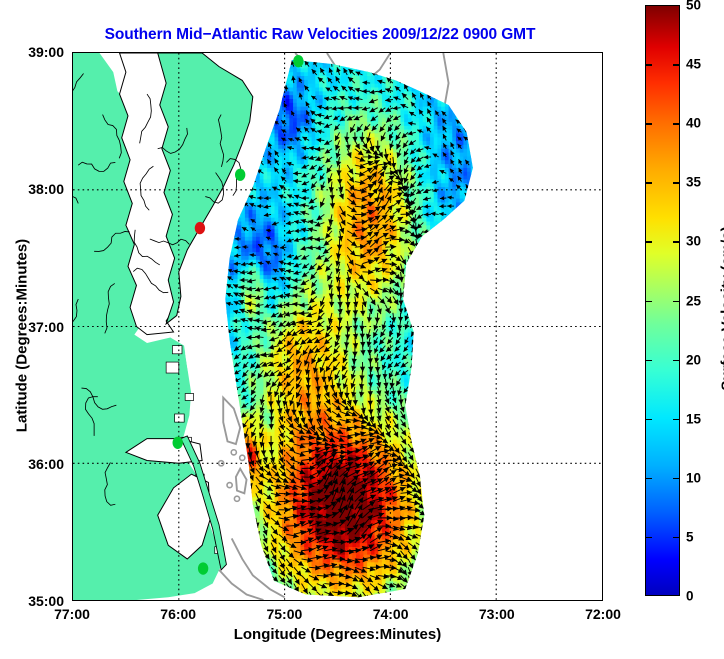 This screenshot has height=659, width=724. What do you see at coordinates (46, 52) in the screenshot?
I see `y-tick-39-00: 39:00` at bounding box center [46, 52].